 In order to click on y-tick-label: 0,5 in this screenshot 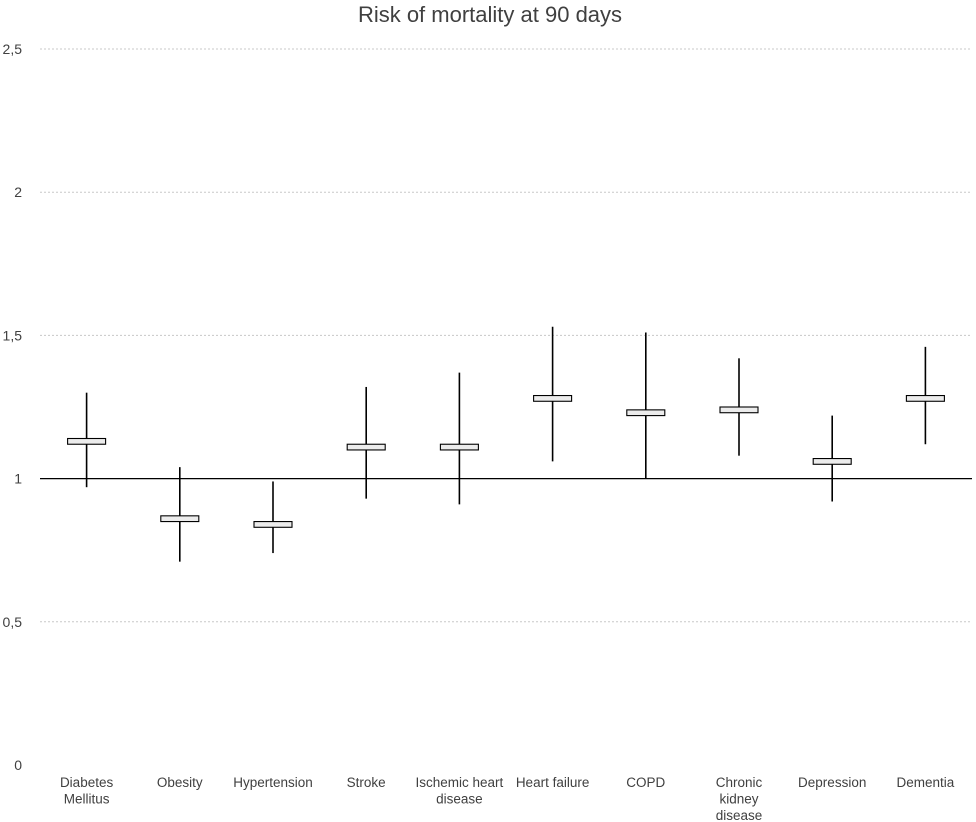, I will do `click(13, 622)`.